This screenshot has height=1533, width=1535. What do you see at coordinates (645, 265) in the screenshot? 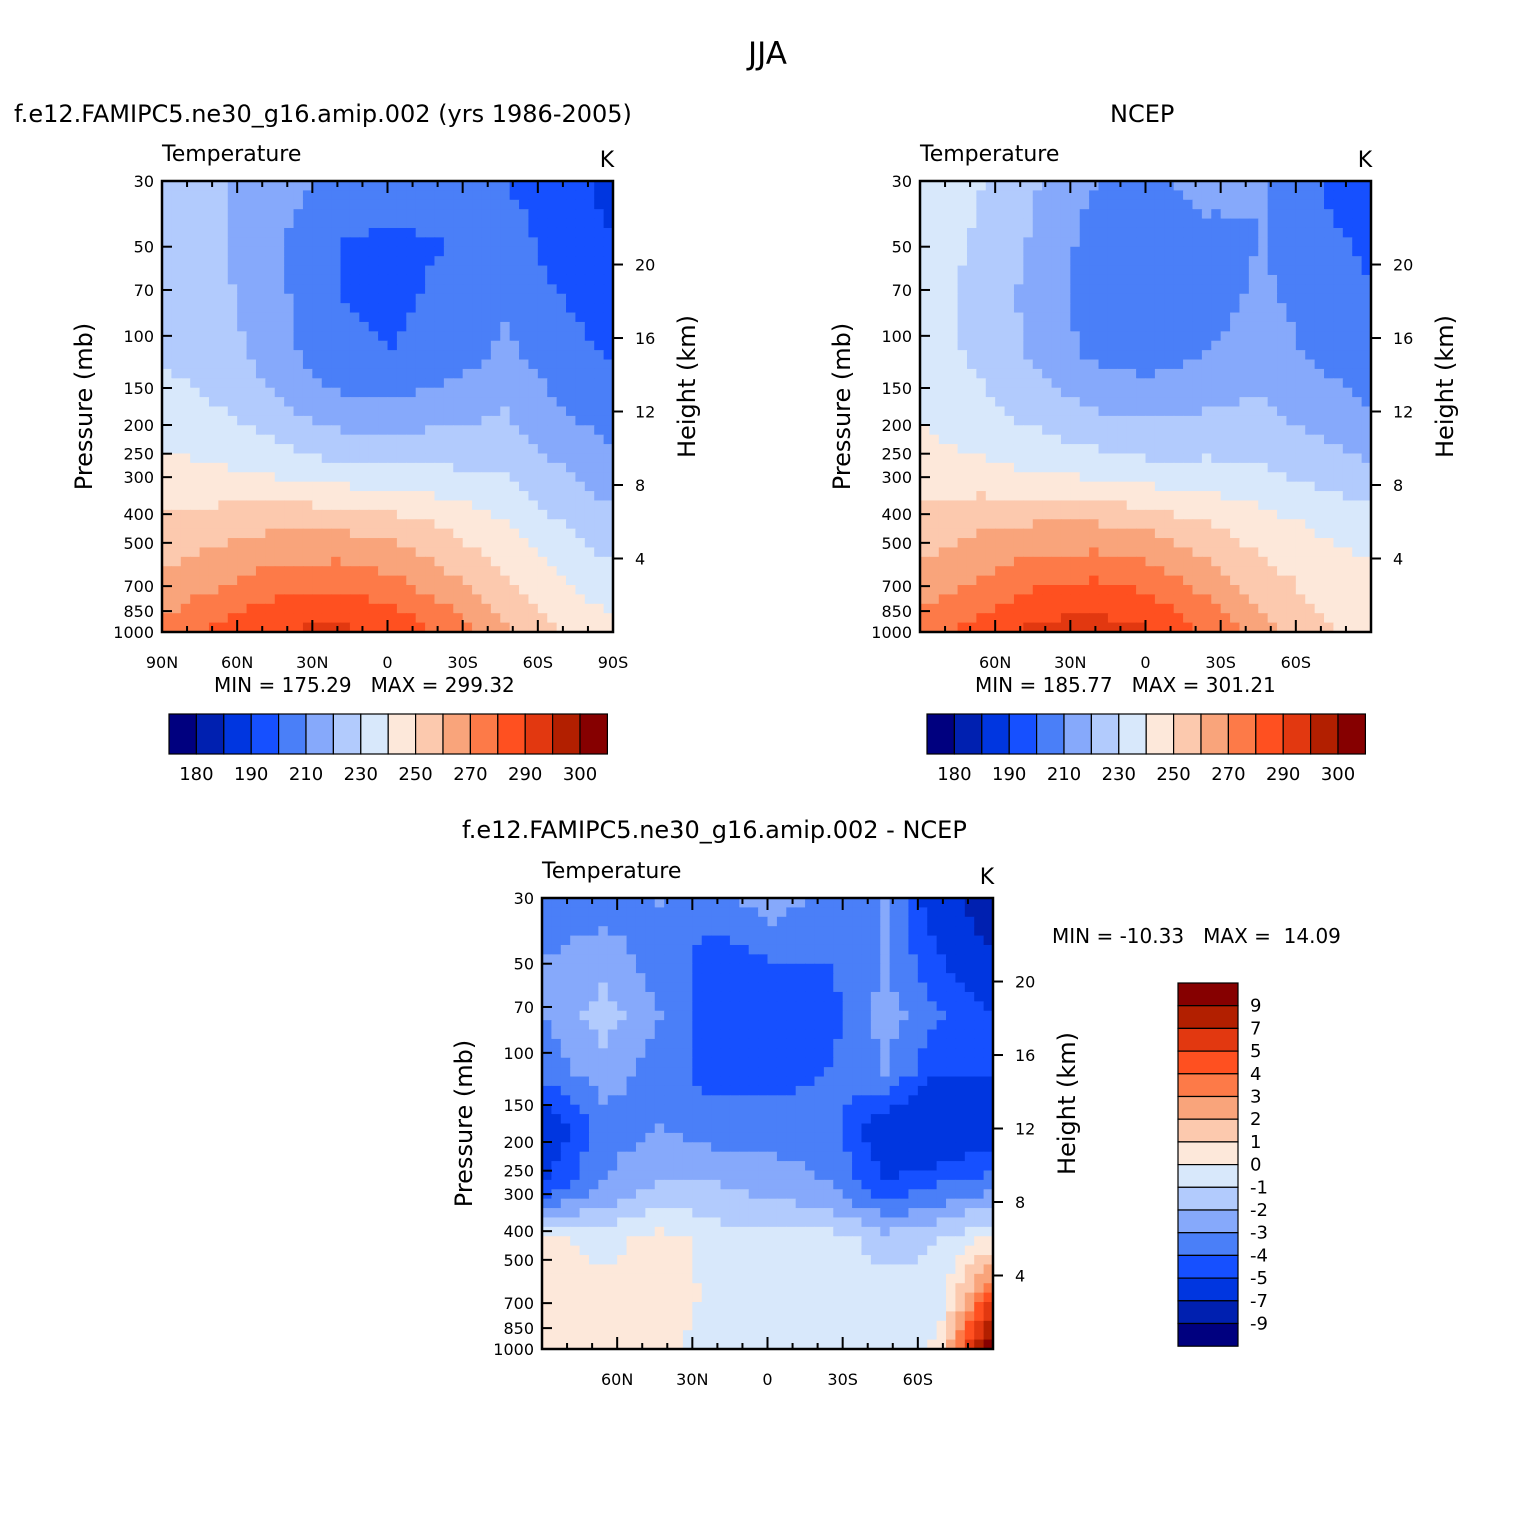
I see `height-tick-label: 20` at bounding box center [645, 265].